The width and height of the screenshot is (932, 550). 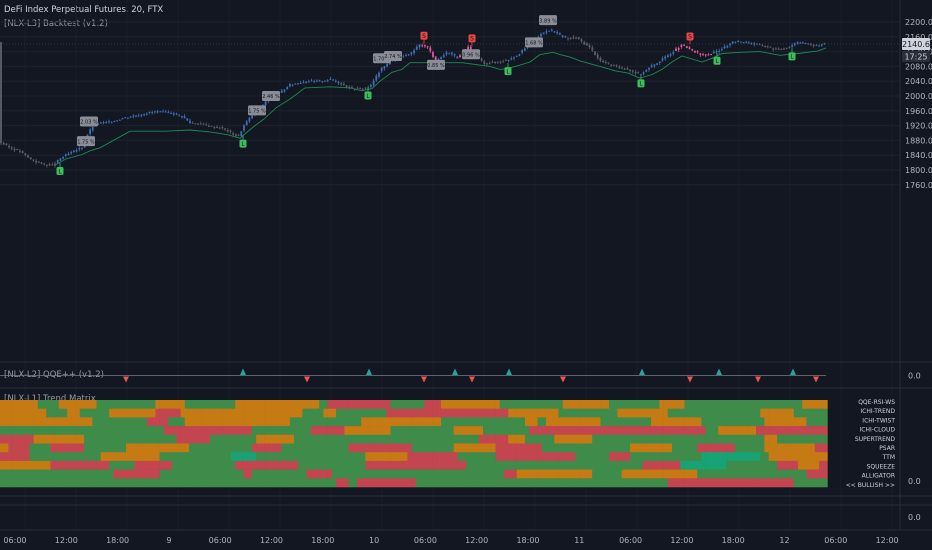 What do you see at coordinates (307, 379) in the screenshot?
I see `qqe-sell-arrow` at bounding box center [307, 379].